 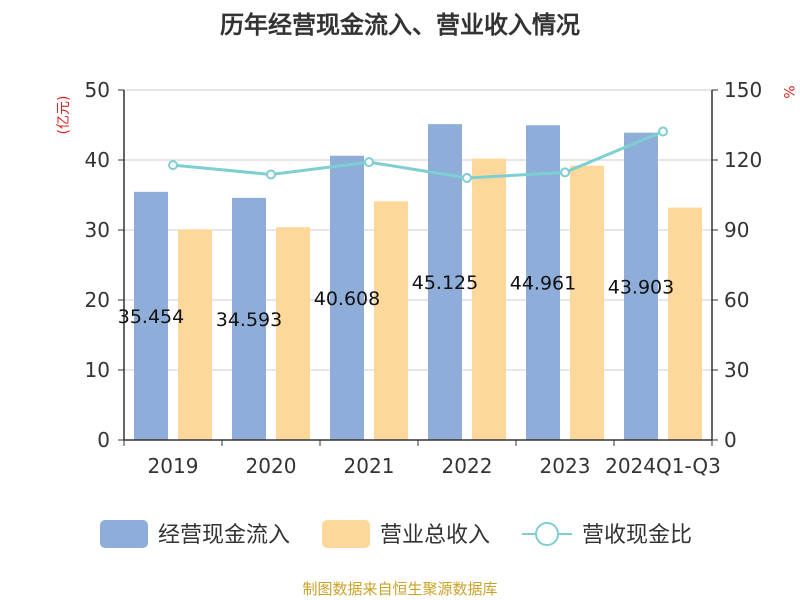 What do you see at coordinates (64, 115) in the screenshot?
I see `left-axis-unit: (亿元)` at bounding box center [64, 115].